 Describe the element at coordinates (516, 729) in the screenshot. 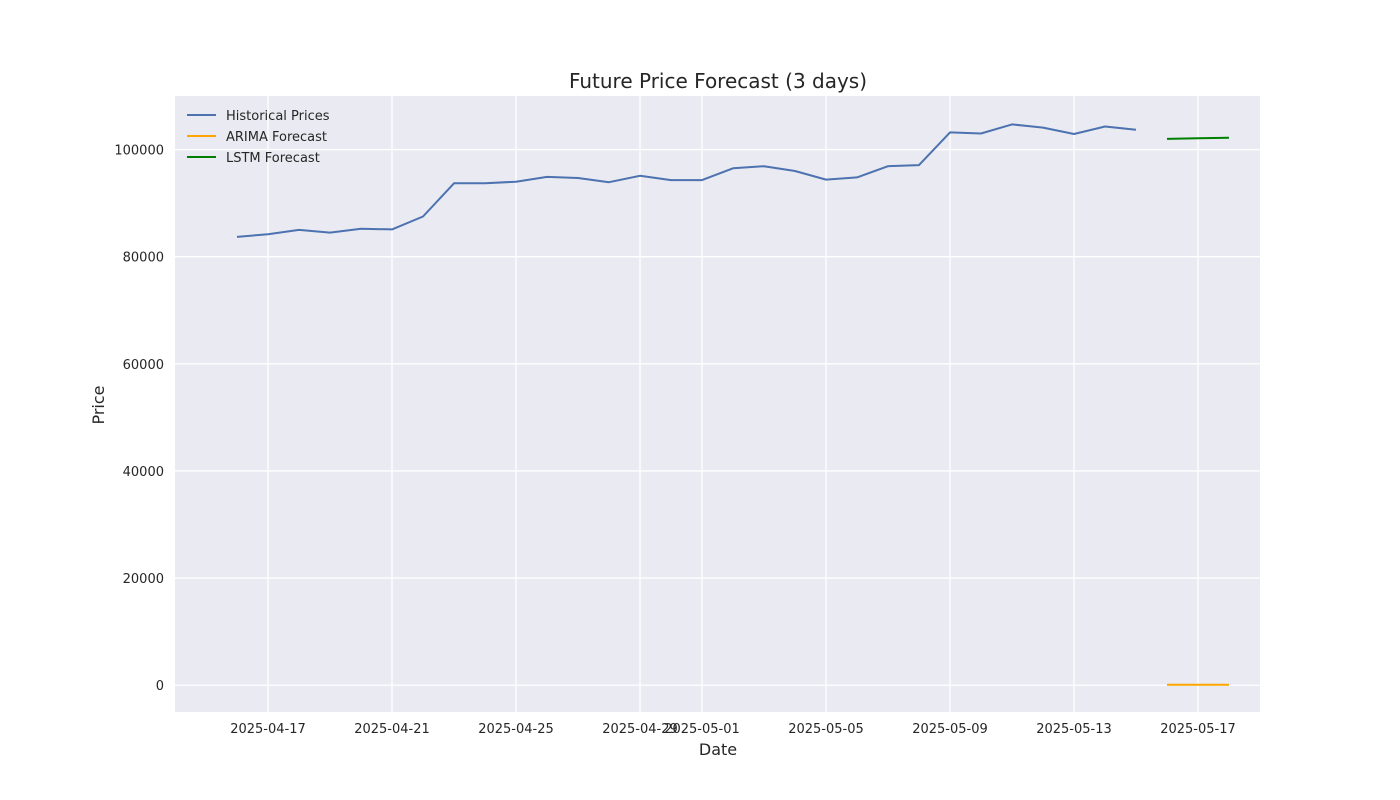

I see `x-tick-label: 2025-04-25` at that location.